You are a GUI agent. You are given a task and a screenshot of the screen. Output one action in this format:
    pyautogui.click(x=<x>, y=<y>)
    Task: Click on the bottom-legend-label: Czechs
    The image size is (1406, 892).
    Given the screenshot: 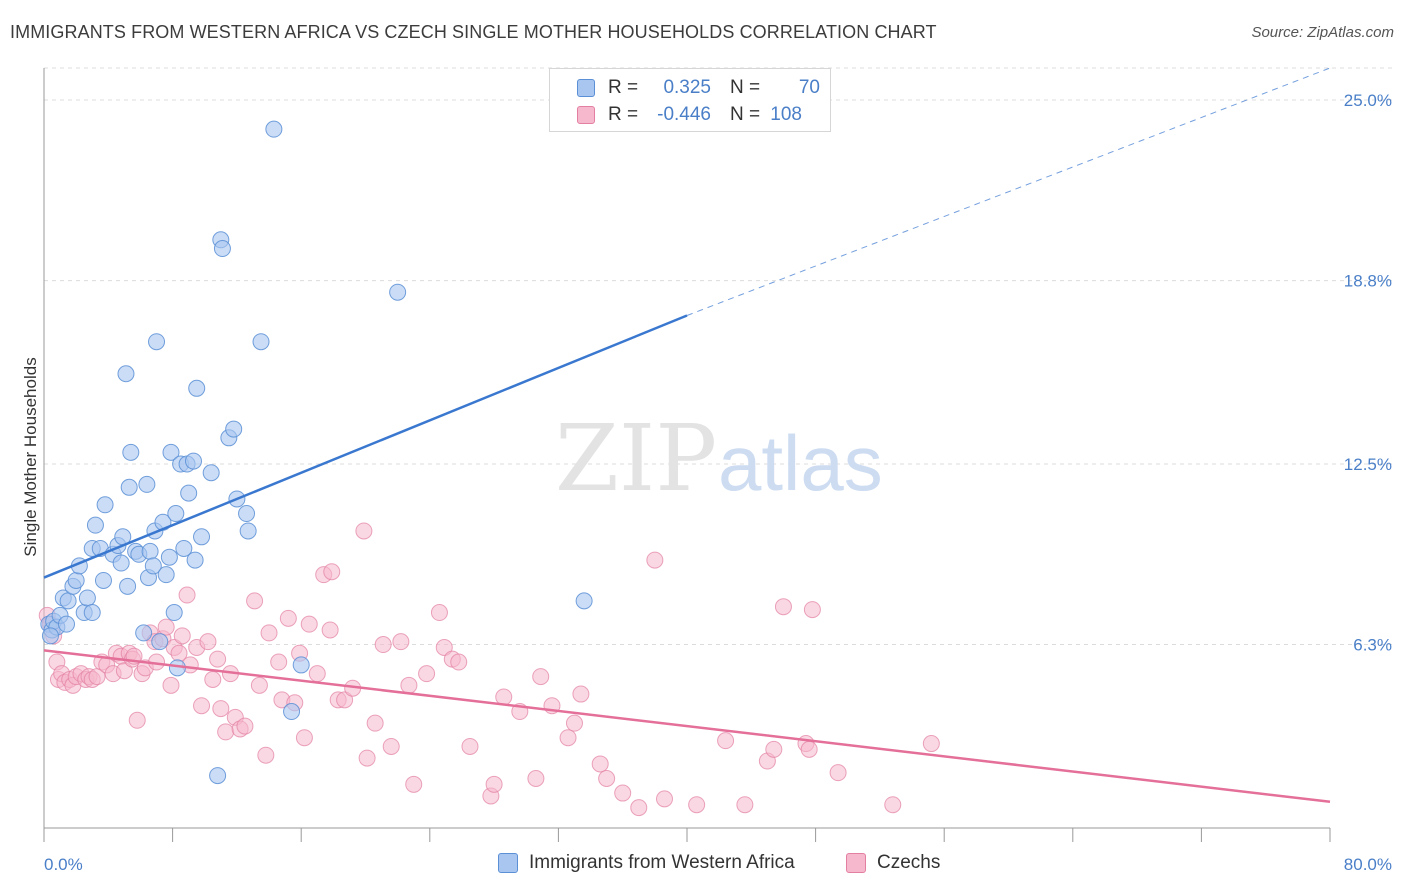 What is the action you would take?
    pyautogui.click(x=909, y=862)
    